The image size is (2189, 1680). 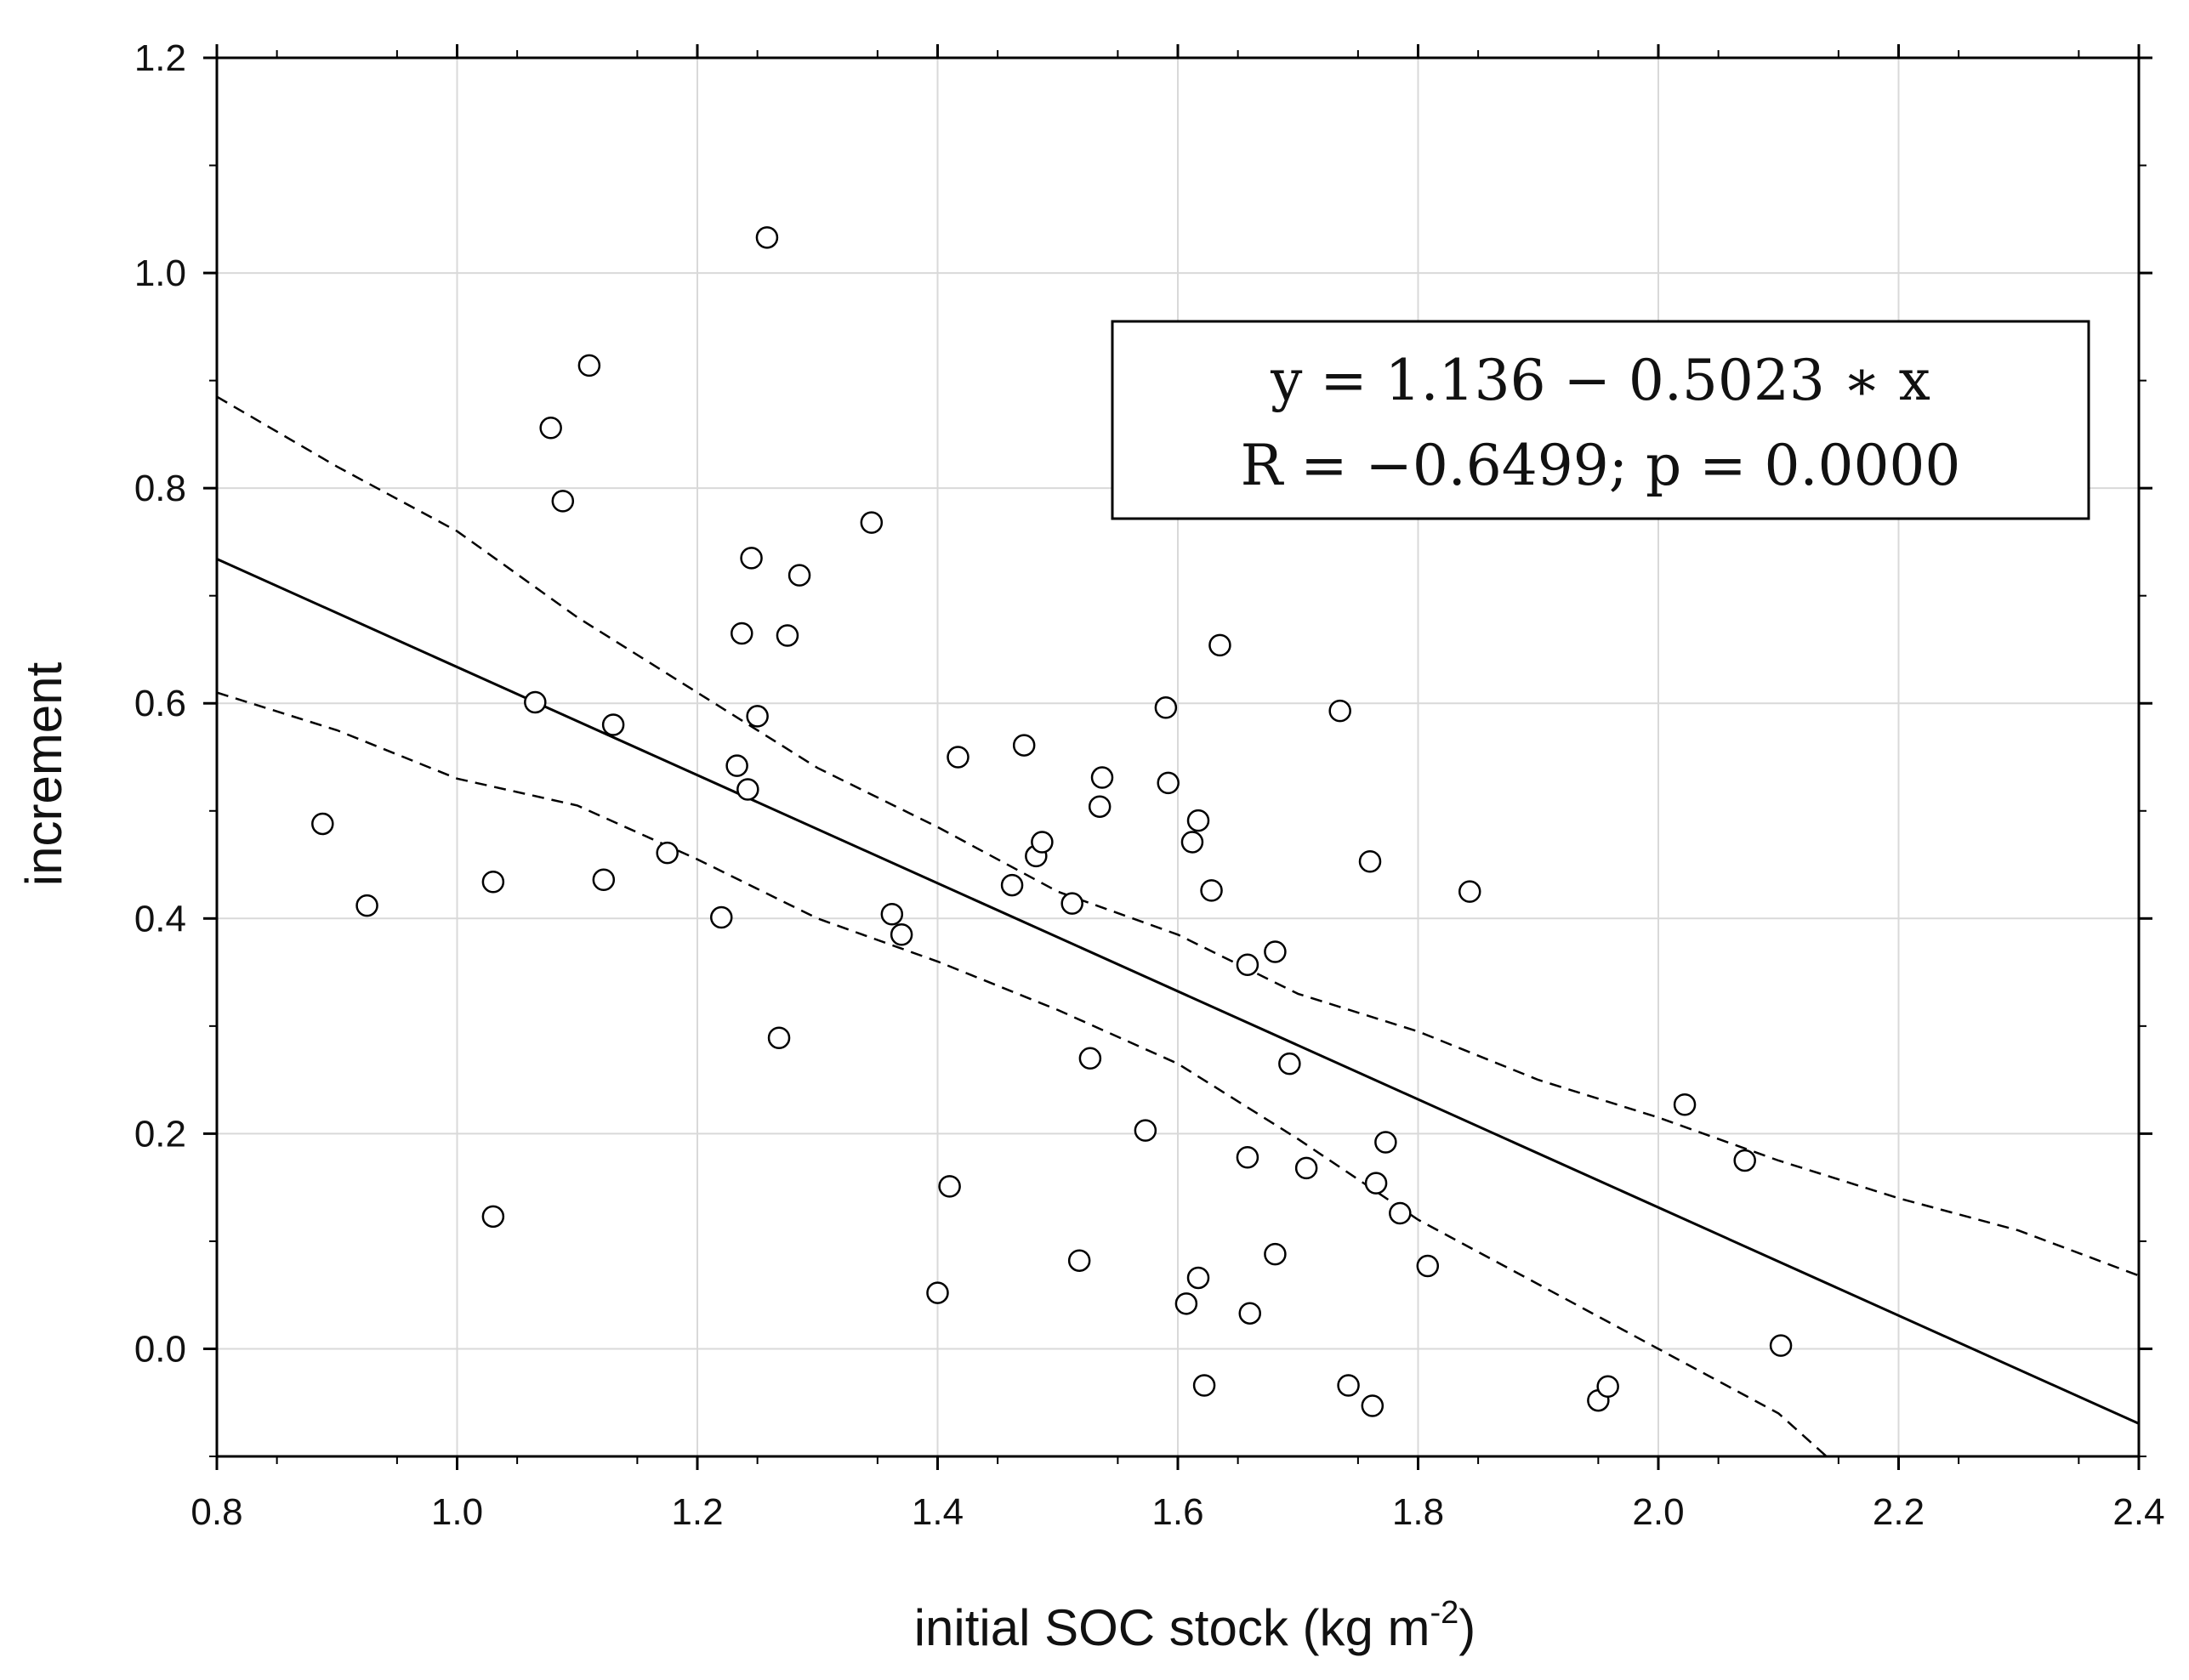 I want to click on correlation-text: R = −0.6499; p = 0.0000, so click(x=1601, y=465).